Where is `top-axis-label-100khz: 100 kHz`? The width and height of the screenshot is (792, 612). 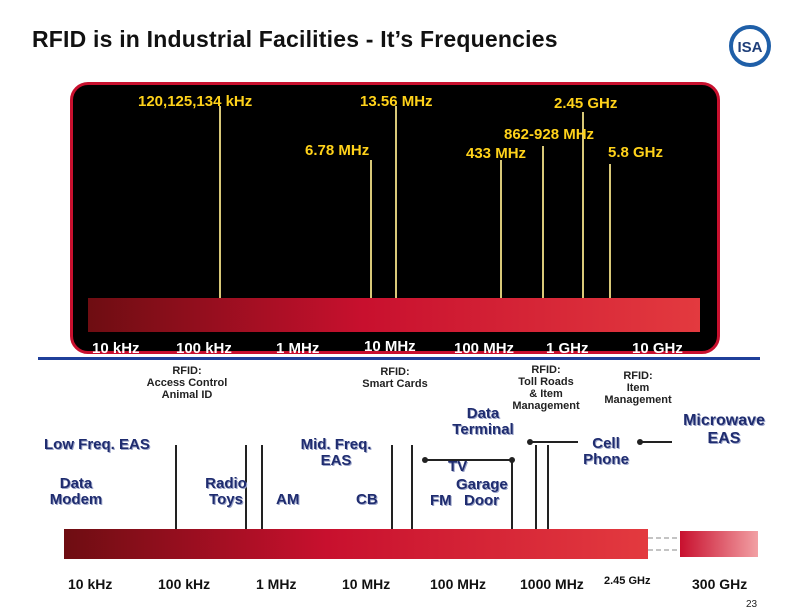
top-axis-label-100khz: 100 kHz is located at coordinates (204, 348).